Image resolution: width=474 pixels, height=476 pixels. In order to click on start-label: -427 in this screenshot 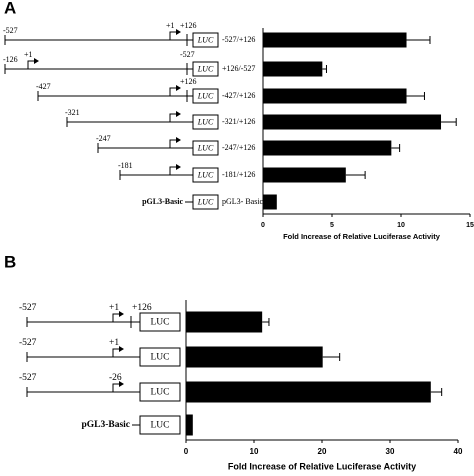, I will do `click(43, 86)`.